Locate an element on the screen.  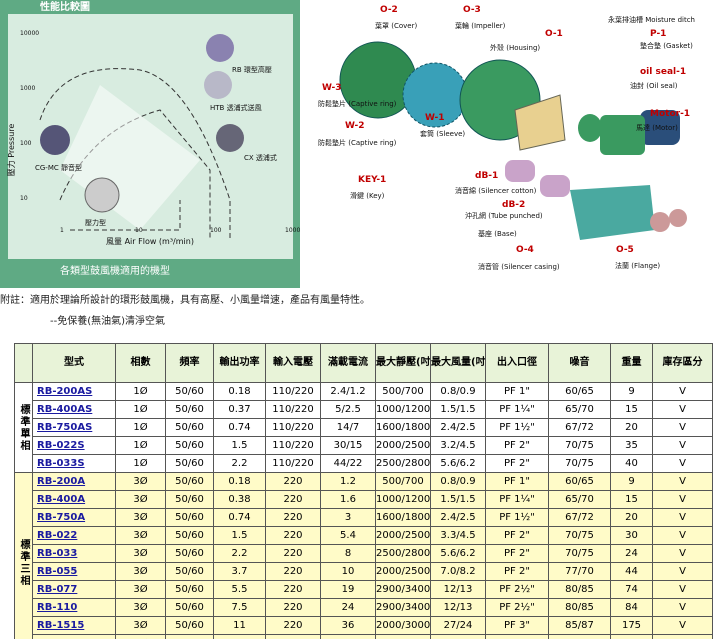
cell: RB-110 is located at coordinates (74, 607).